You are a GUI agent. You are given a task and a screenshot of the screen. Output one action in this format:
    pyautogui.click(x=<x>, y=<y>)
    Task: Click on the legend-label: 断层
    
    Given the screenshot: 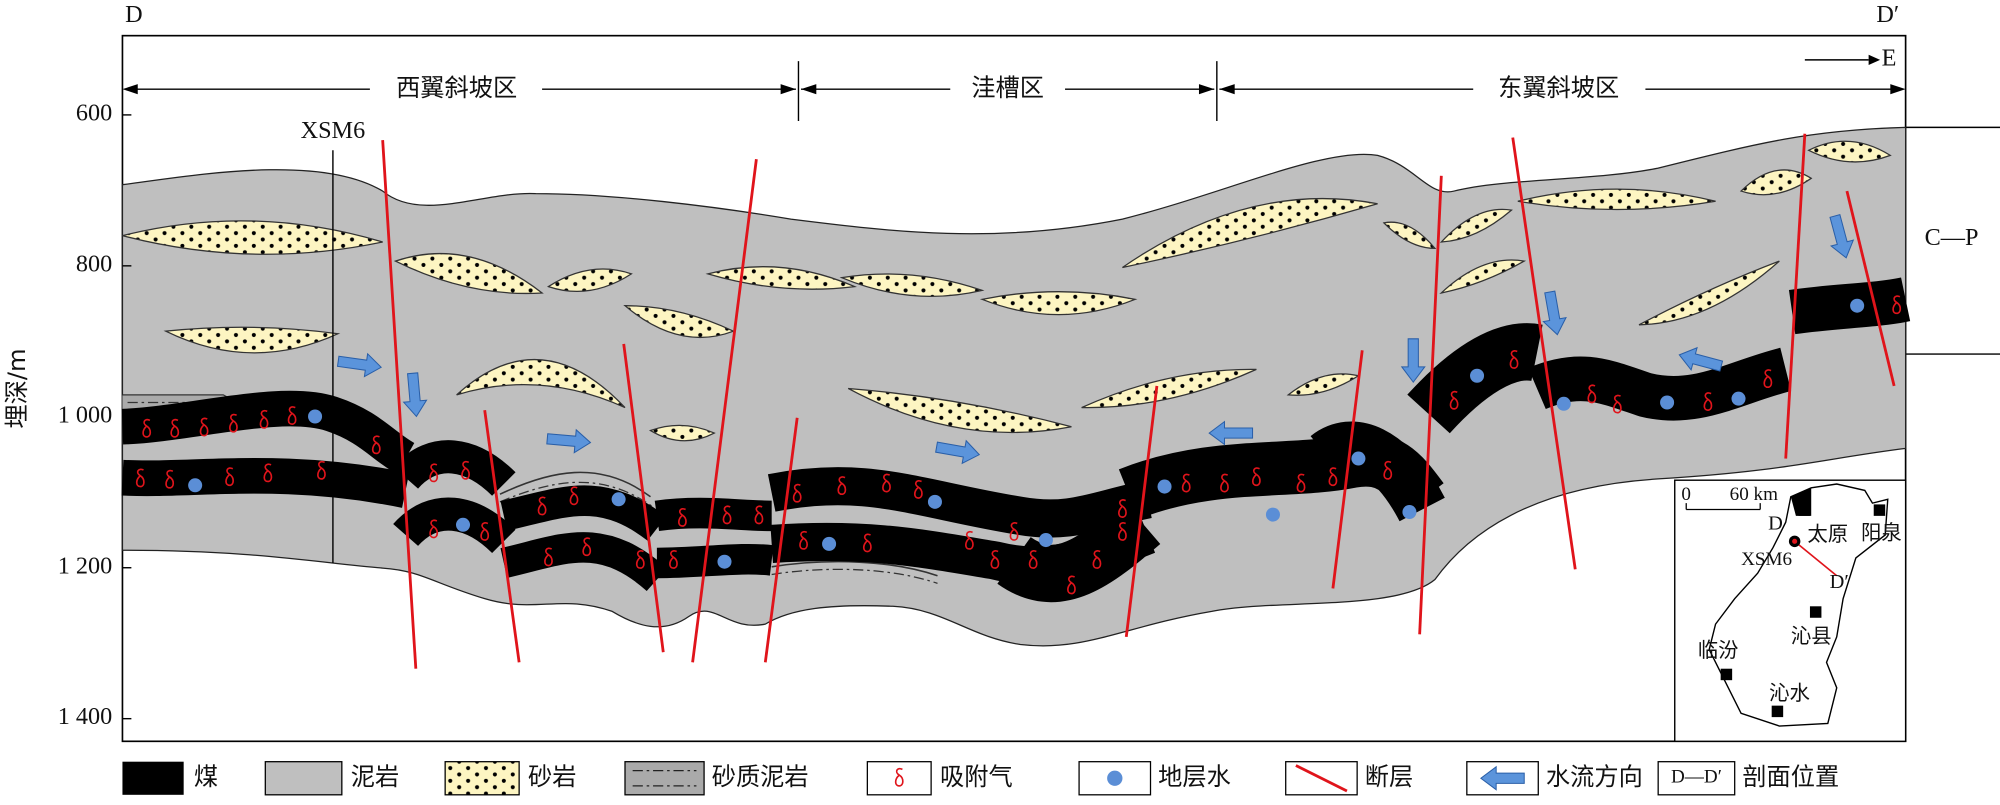 What is the action you would take?
    pyautogui.click(x=1389, y=777)
    